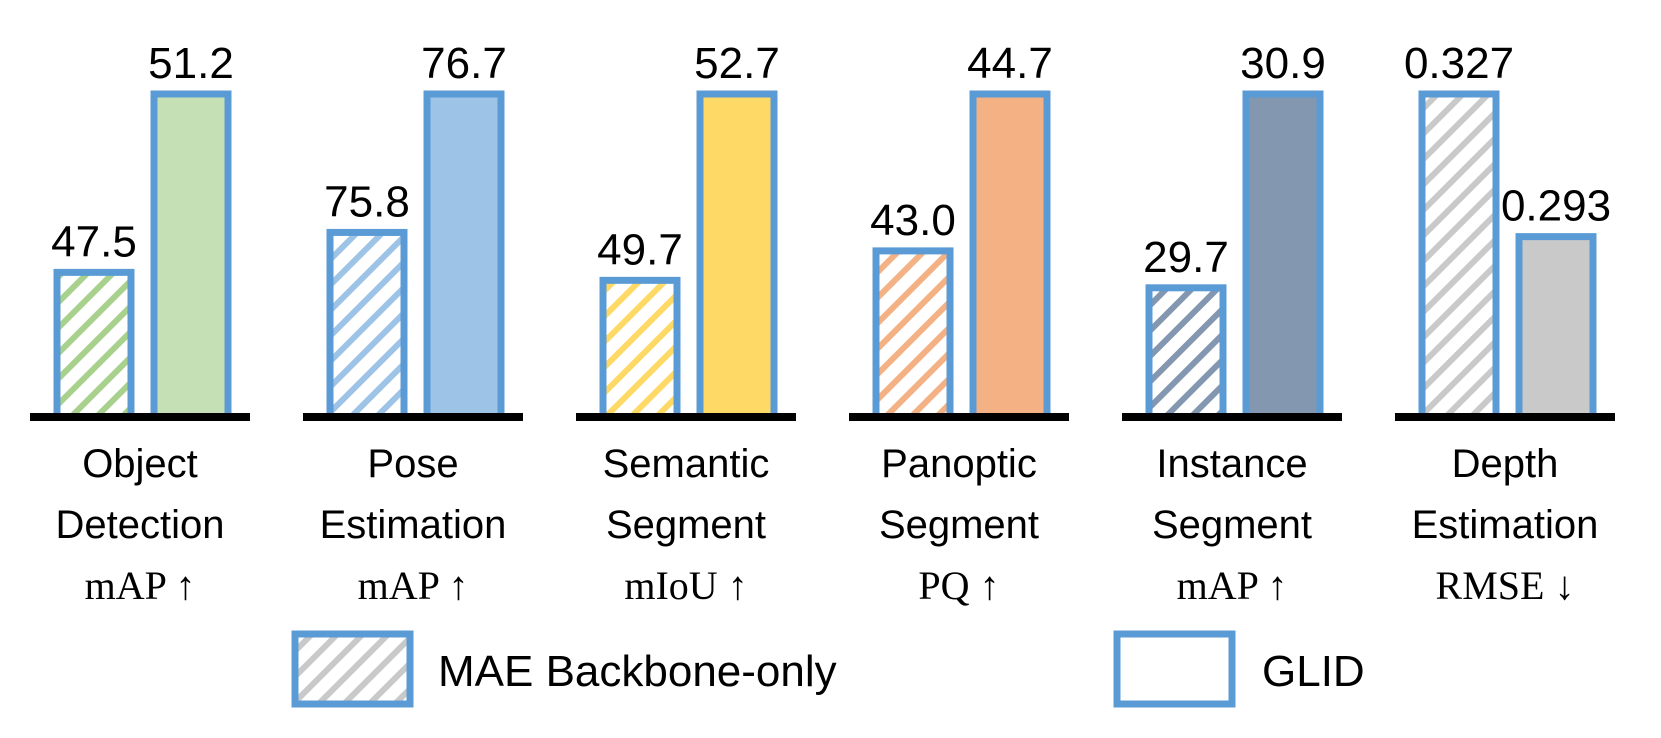 This screenshot has height=738, width=1661. Describe the element at coordinates (191, 63) in the screenshot. I see `data-label-glid: 51.2` at that location.